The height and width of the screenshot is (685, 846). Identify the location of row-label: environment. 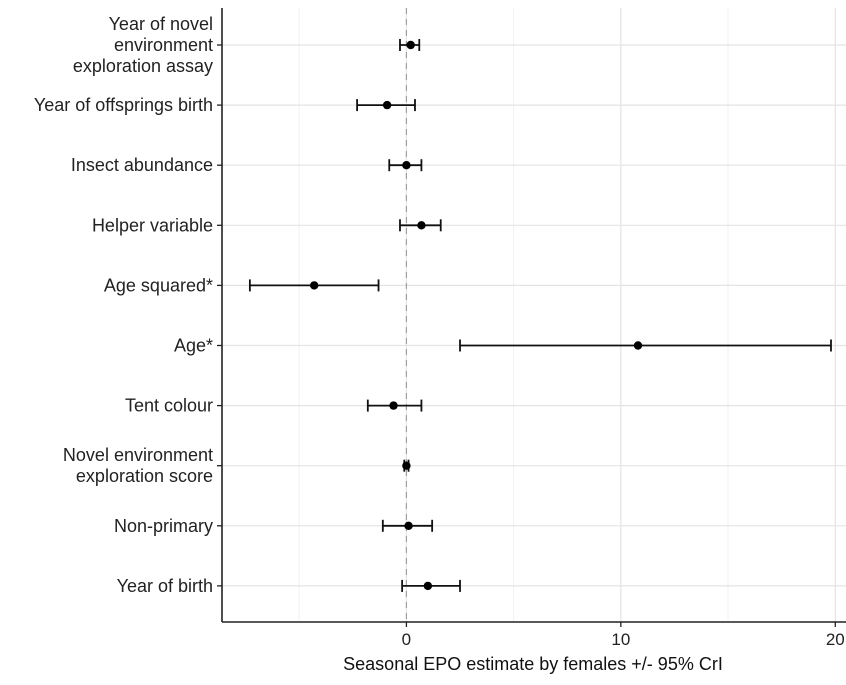
(163, 45).